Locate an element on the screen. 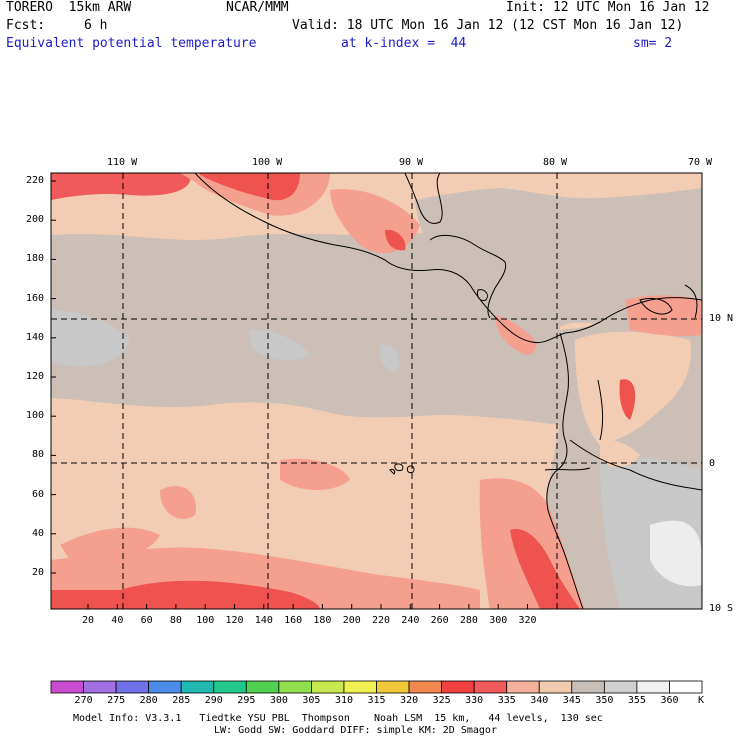 The image size is (740, 740). x-tick-label: 20 is located at coordinates (88, 620).